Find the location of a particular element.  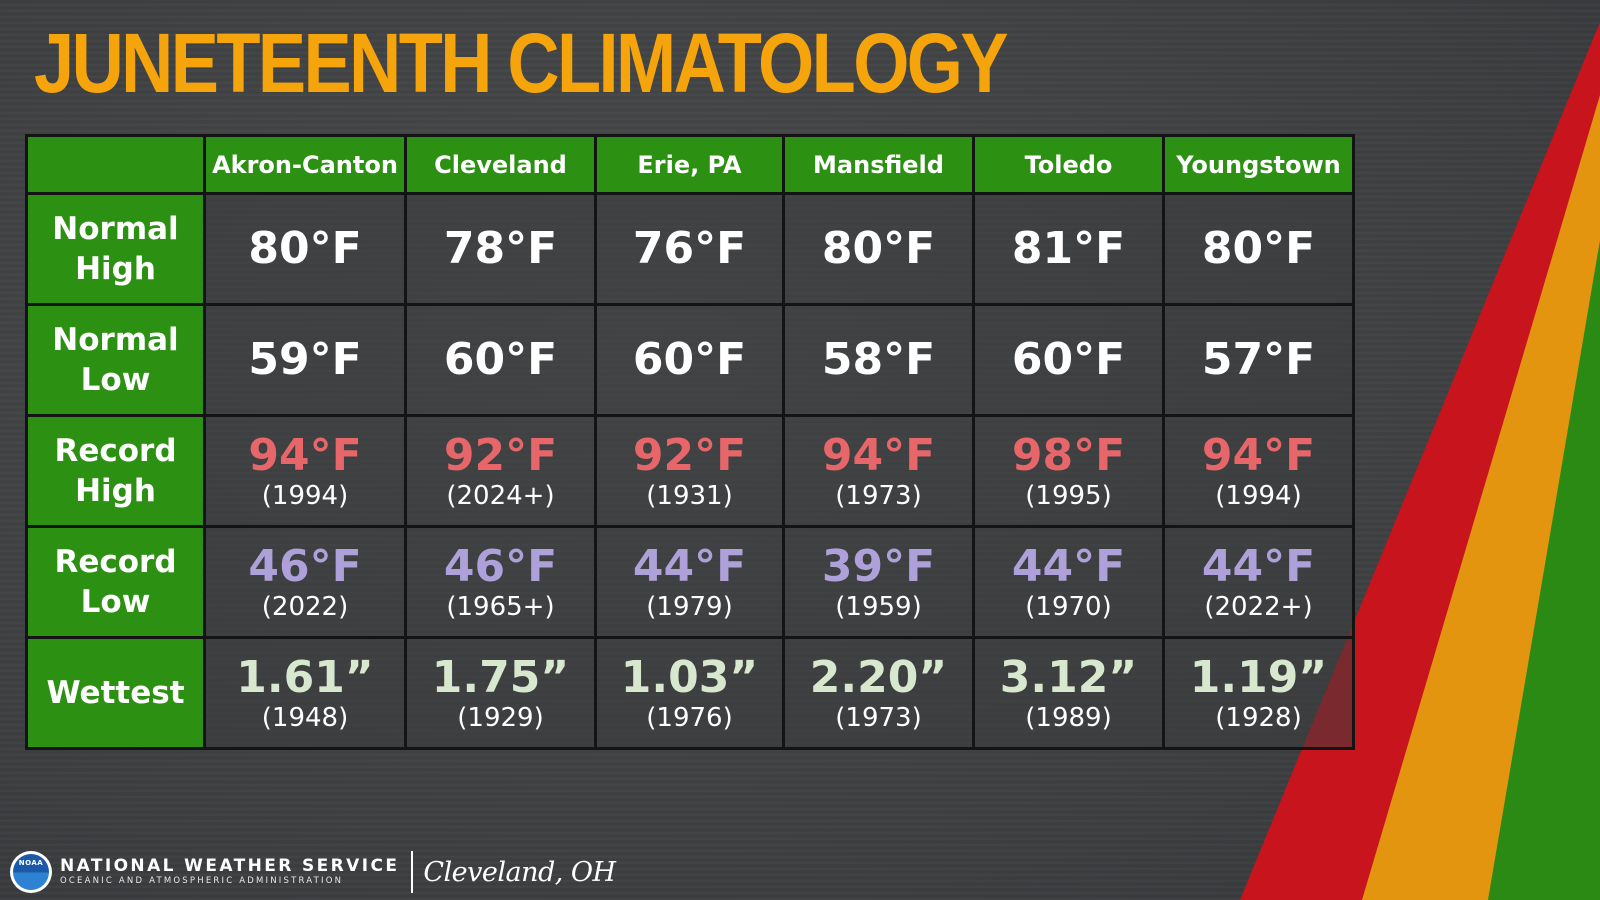

cell-value: 57°F is located at coordinates (1258, 359).